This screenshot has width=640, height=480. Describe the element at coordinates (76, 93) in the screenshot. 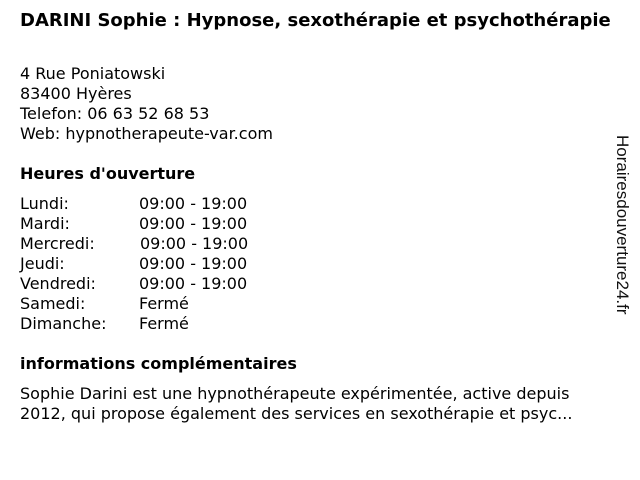

I see `city: 83400 Hyères` at that location.